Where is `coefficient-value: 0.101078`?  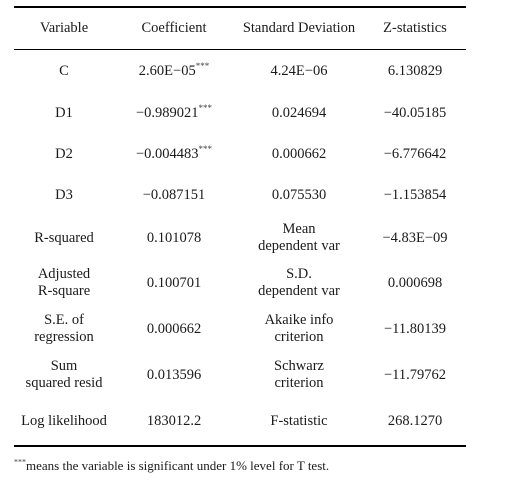 coefficient-value: 0.101078 is located at coordinates (174, 237).